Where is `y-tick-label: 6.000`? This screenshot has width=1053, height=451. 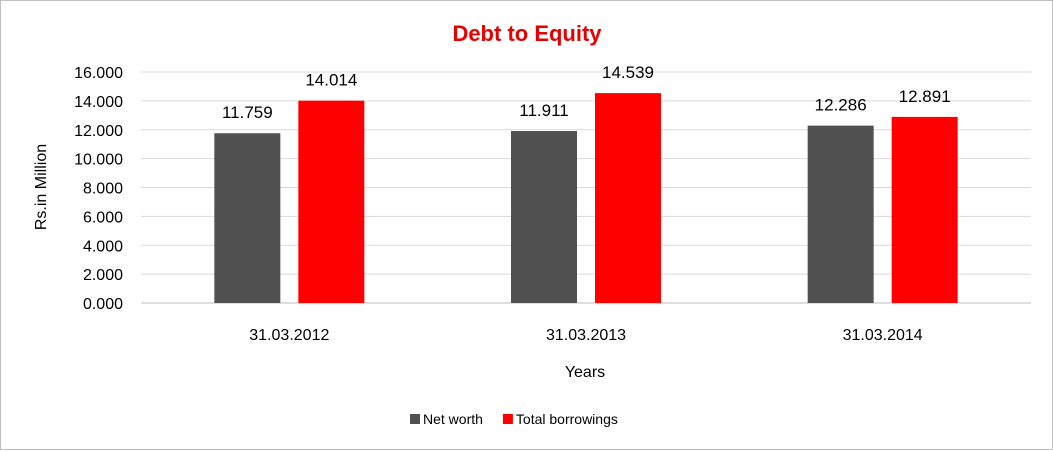
y-tick-label: 6.000 is located at coordinates (103, 217).